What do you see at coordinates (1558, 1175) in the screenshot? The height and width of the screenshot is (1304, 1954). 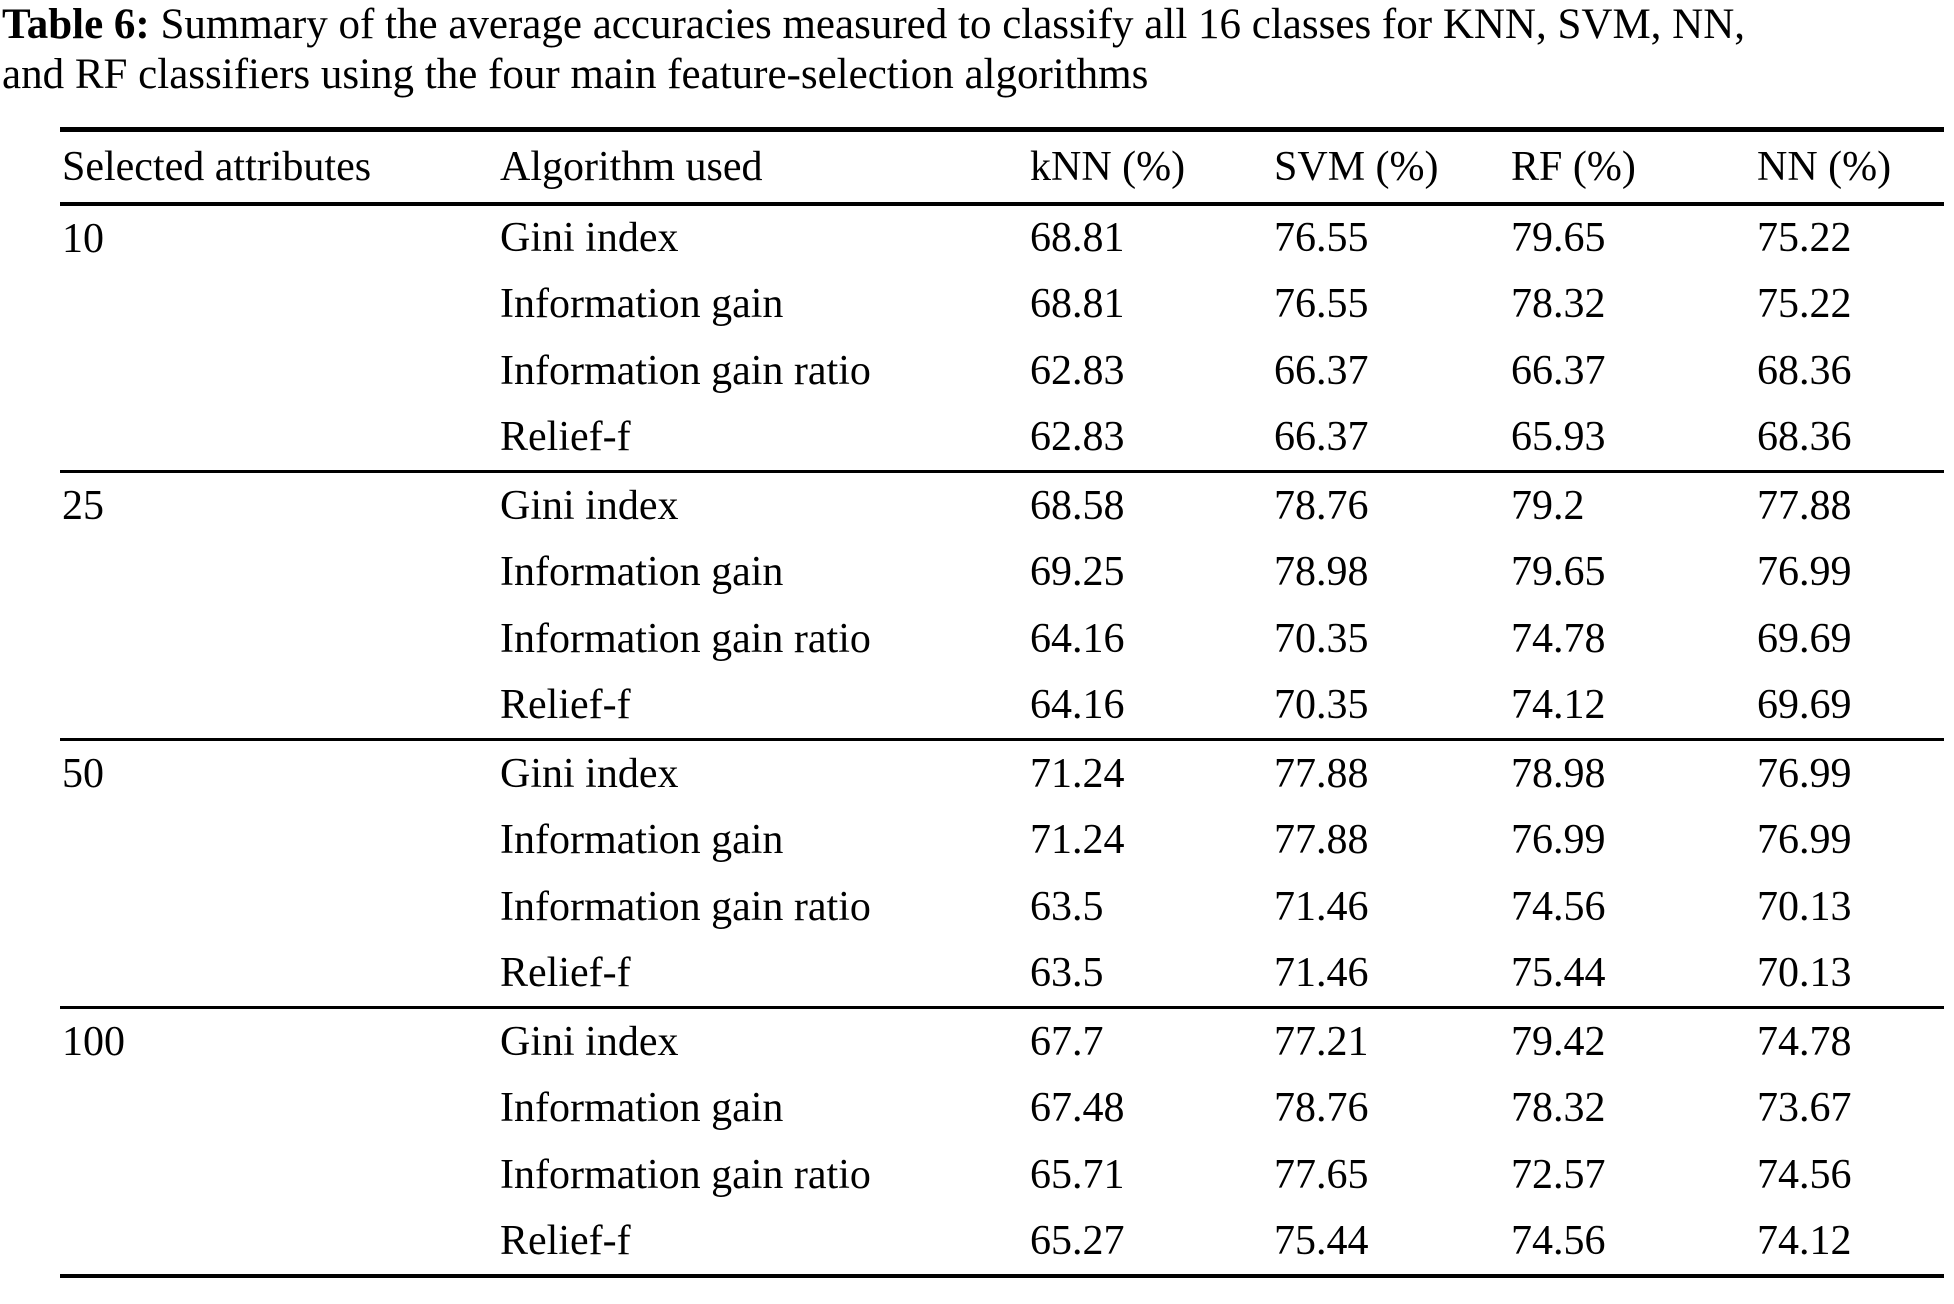 I see `rf-value: 72.57` at bounding box center [1558, 1175].